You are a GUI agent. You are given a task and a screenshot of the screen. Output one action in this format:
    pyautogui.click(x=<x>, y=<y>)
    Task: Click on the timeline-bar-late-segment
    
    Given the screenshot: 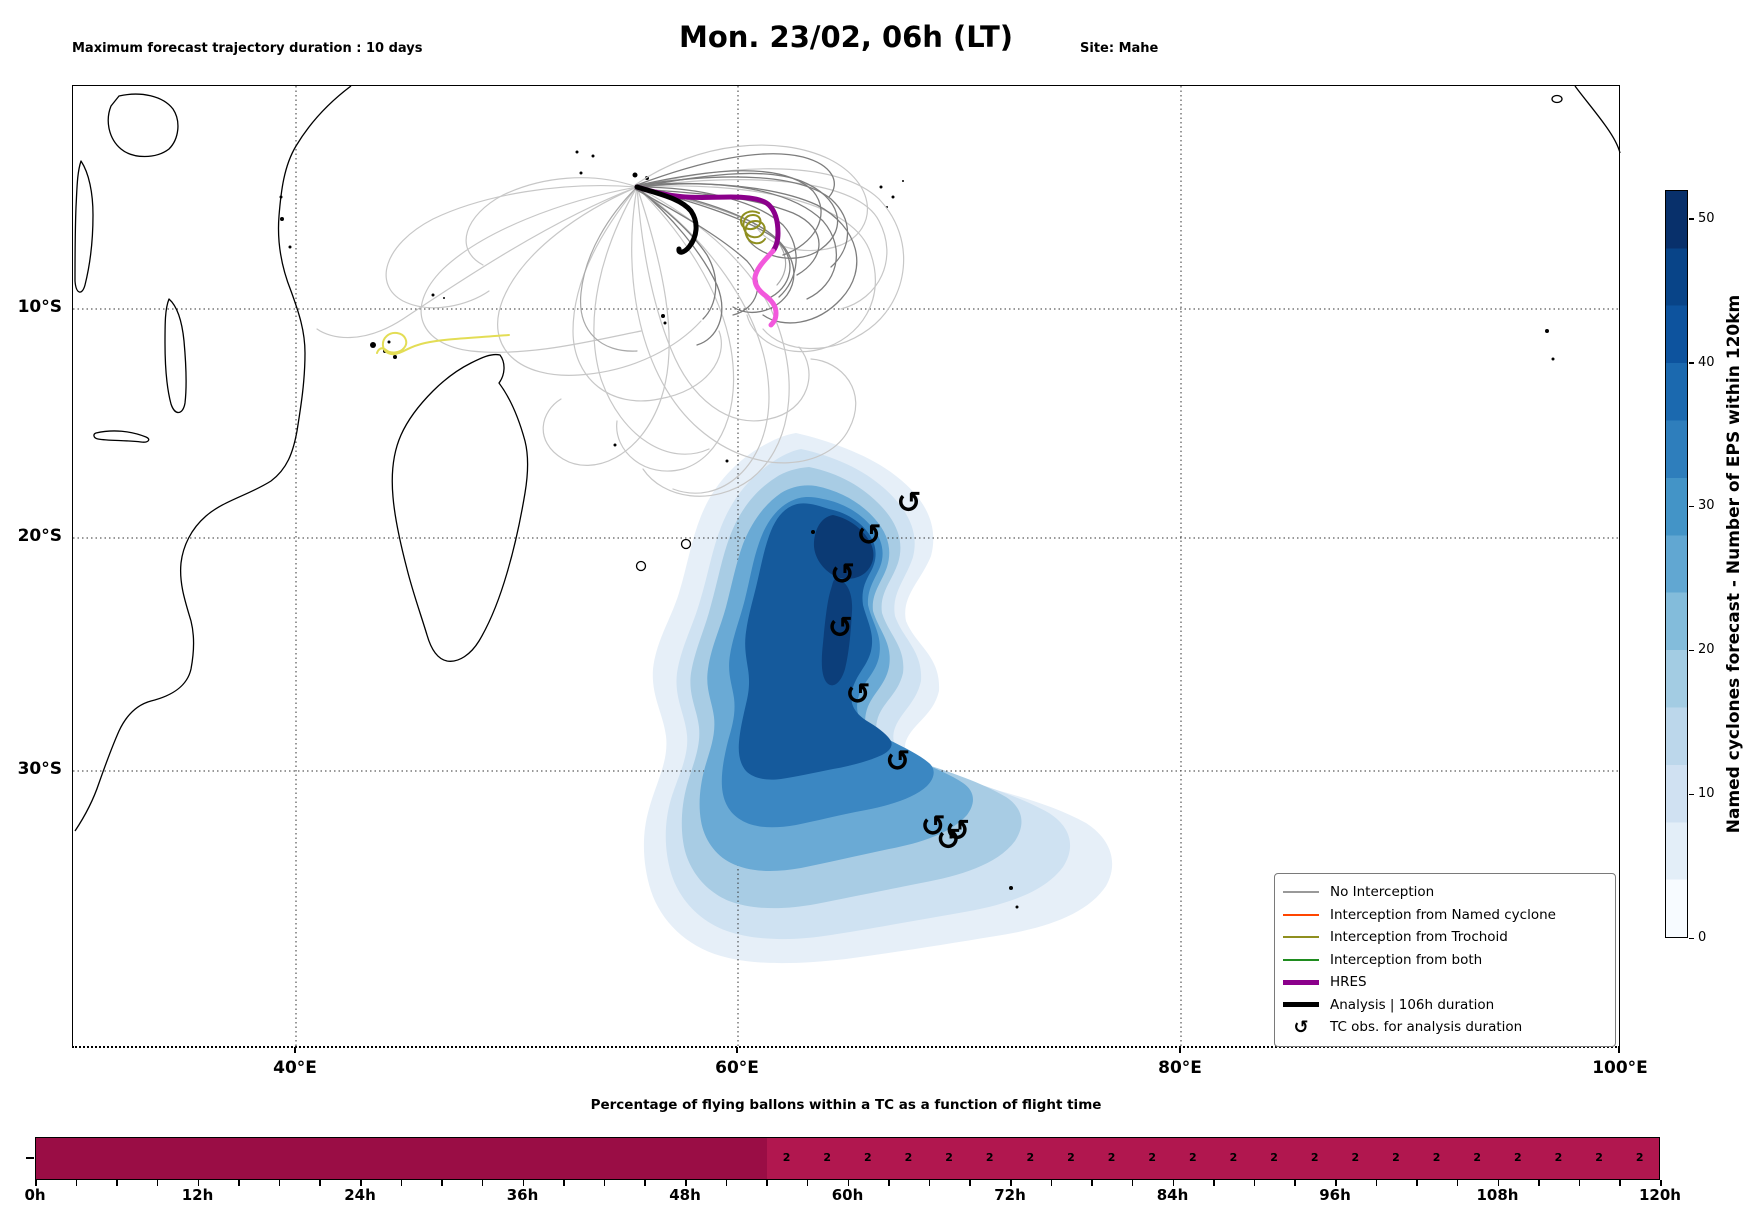 What is the action you would take?
    pyautogui.click(x=1213, y=1158)
    